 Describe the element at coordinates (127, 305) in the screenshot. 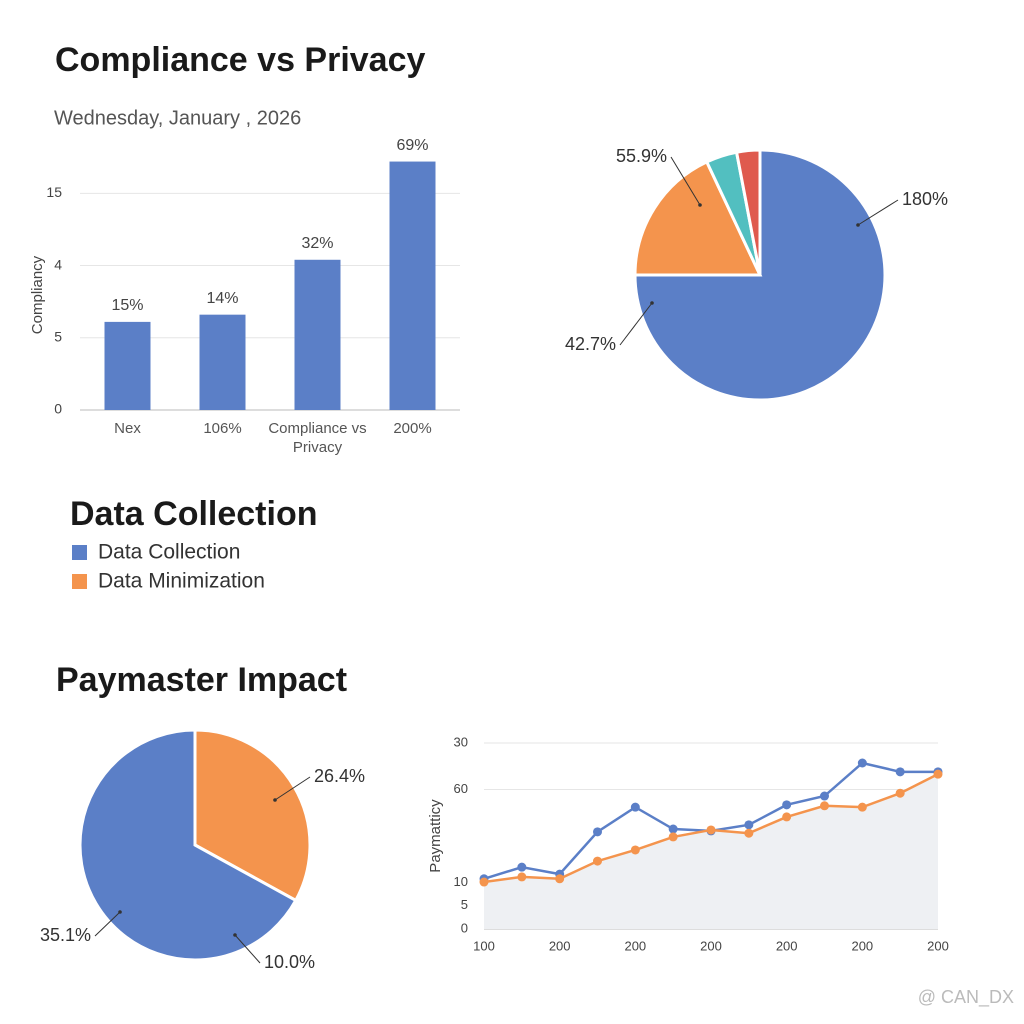

I see `data-label: 15%` at that location.